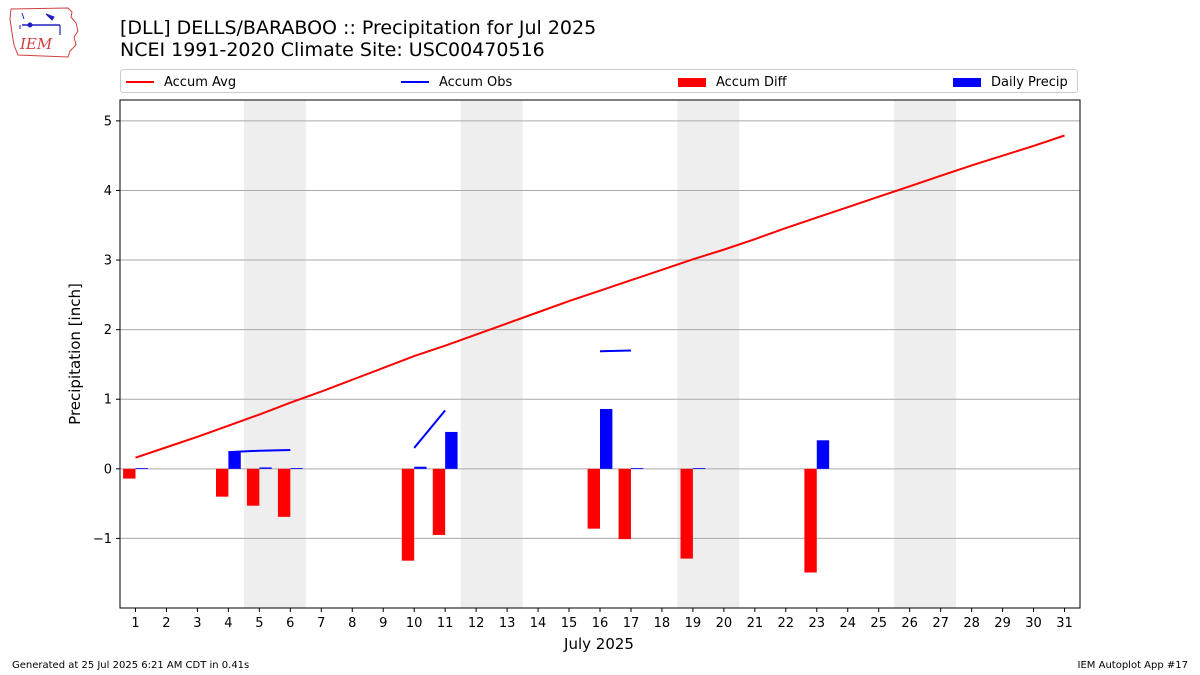 The width and height of the screenshot is (1200, 675). I want to click on x-tick-label: 14, so click(538, 623).